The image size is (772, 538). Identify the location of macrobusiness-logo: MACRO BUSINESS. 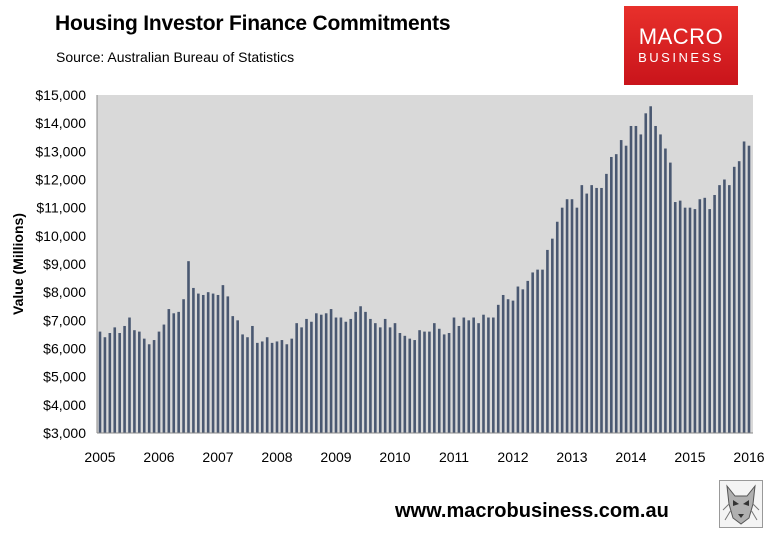
(681, 45).